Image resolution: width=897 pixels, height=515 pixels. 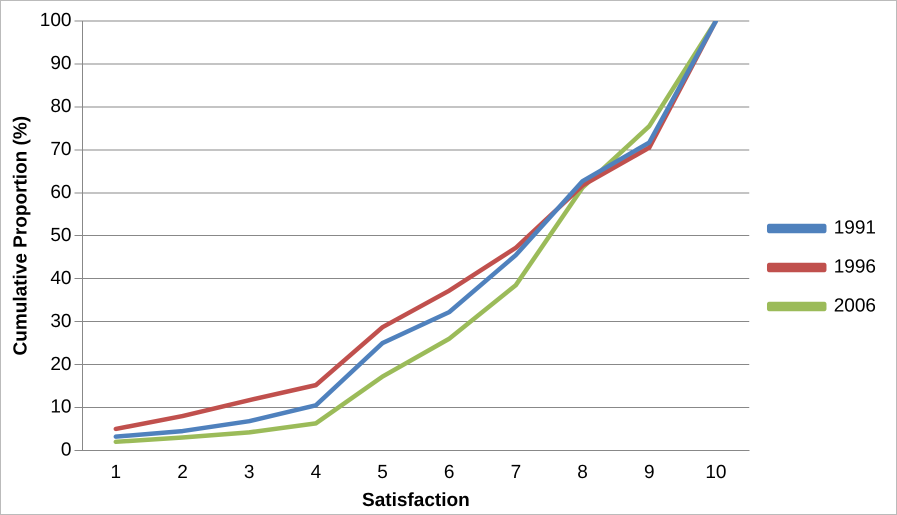 What do you see at coordinates (116, 473) in the screenshot?
I see `x-tick-label: 1` at bounding box center [116, 473].